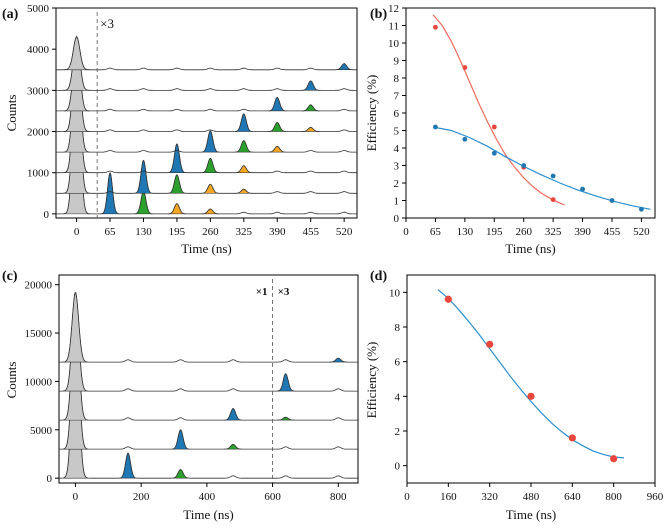 The image size is (664, 529). I want to click on y-tick-label: 5, so click(397, 132).